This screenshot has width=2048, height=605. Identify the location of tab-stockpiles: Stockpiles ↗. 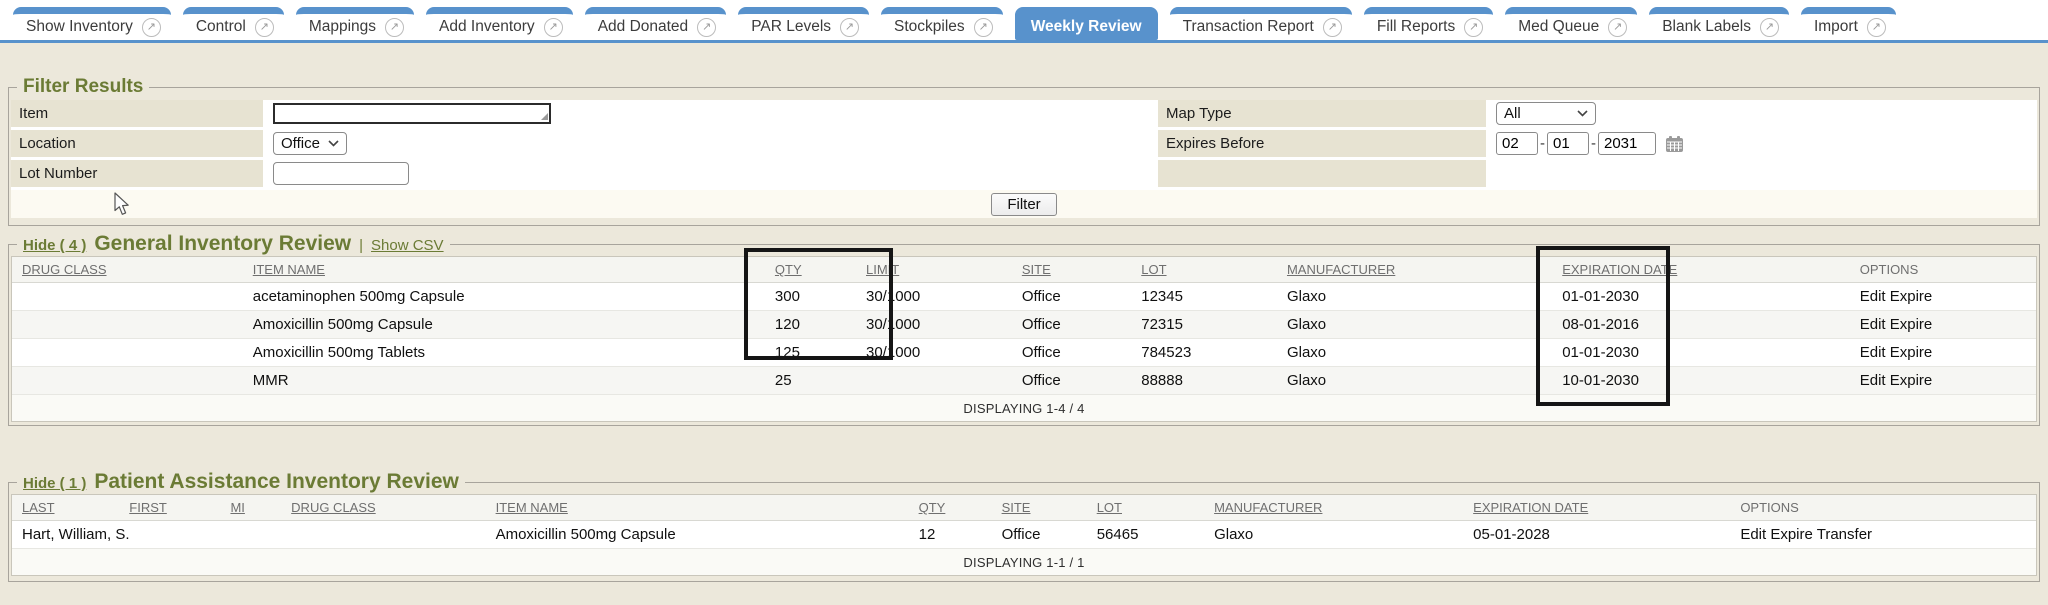
(942, 23).